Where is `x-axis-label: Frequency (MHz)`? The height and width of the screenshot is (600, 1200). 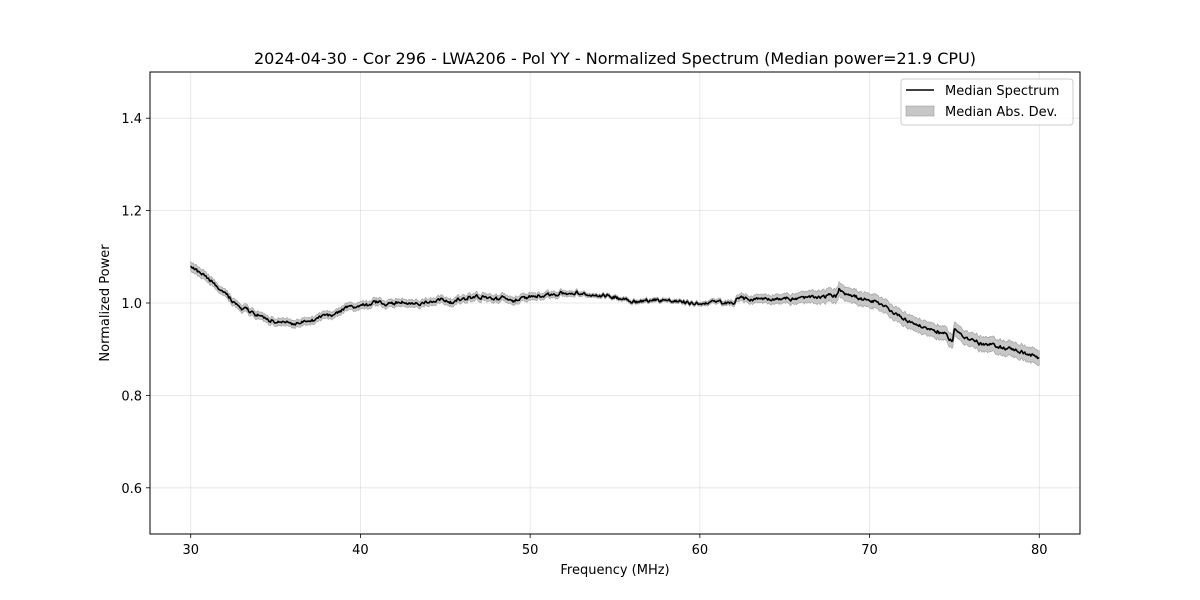 x-axis-label: Frequency (MHz) is located at coordinates (614, 570).